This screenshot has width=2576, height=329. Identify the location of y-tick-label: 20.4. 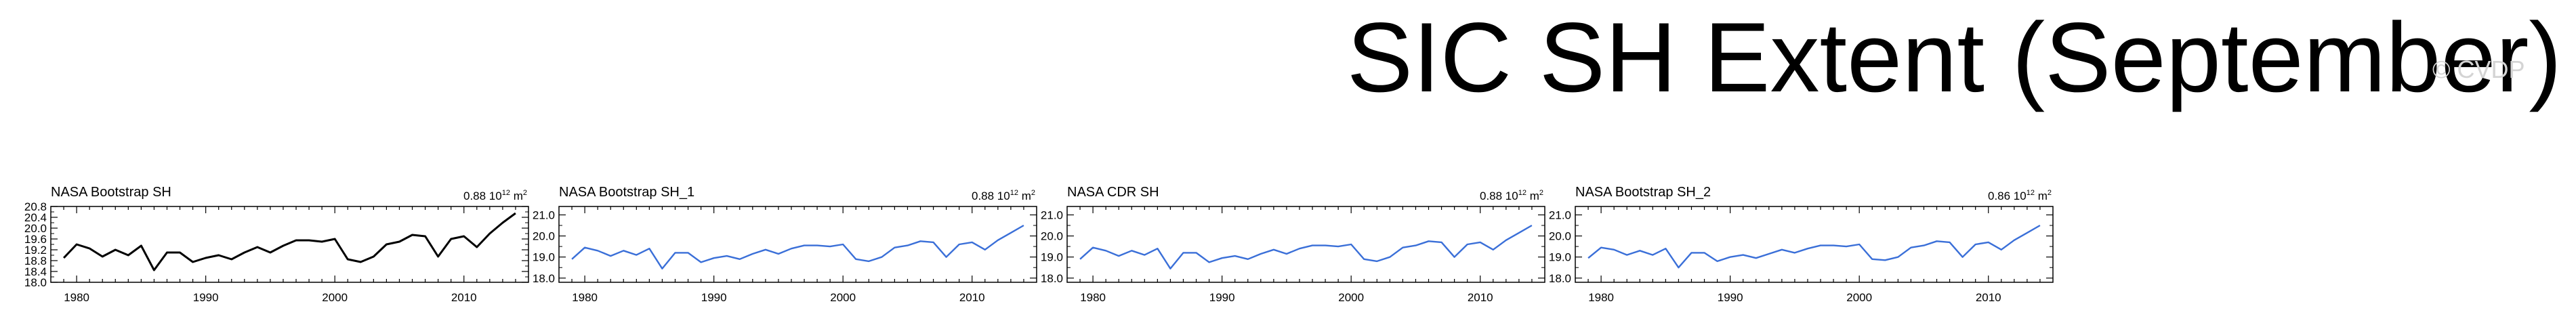
(35, 218).